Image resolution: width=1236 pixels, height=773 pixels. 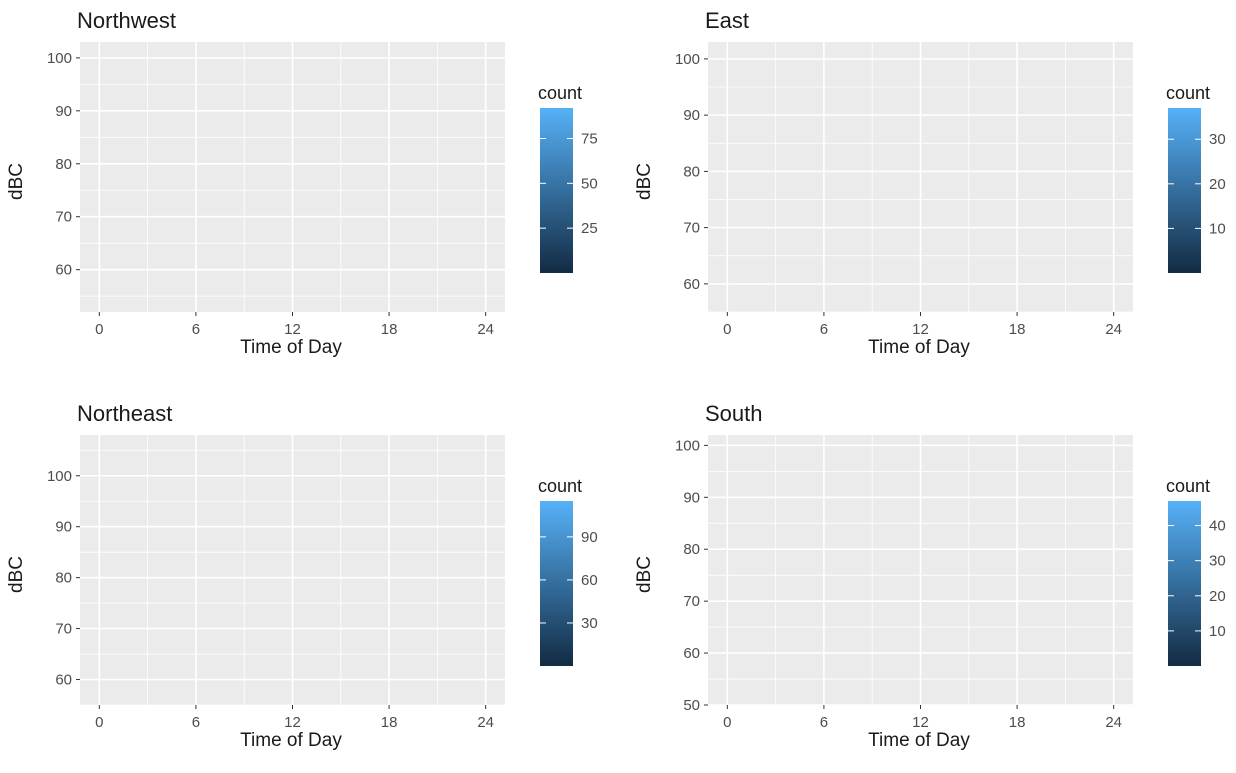 What do you see at coordinates (734, 413) in the screenshot?
I see `chart-title: South` at bounding box center [734, 413].